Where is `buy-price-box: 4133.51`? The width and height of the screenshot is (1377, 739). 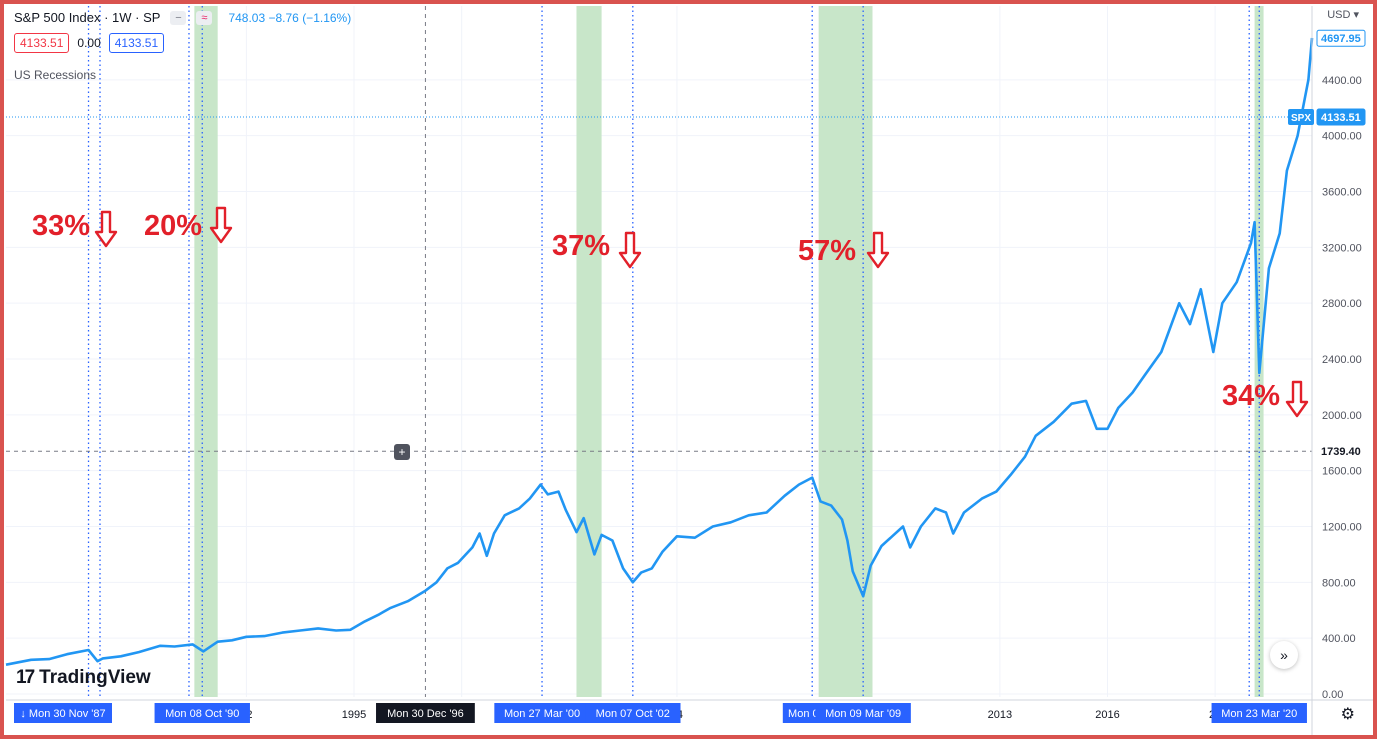
buy-price-box: 4133.51 is located at coordinates (136, 43).